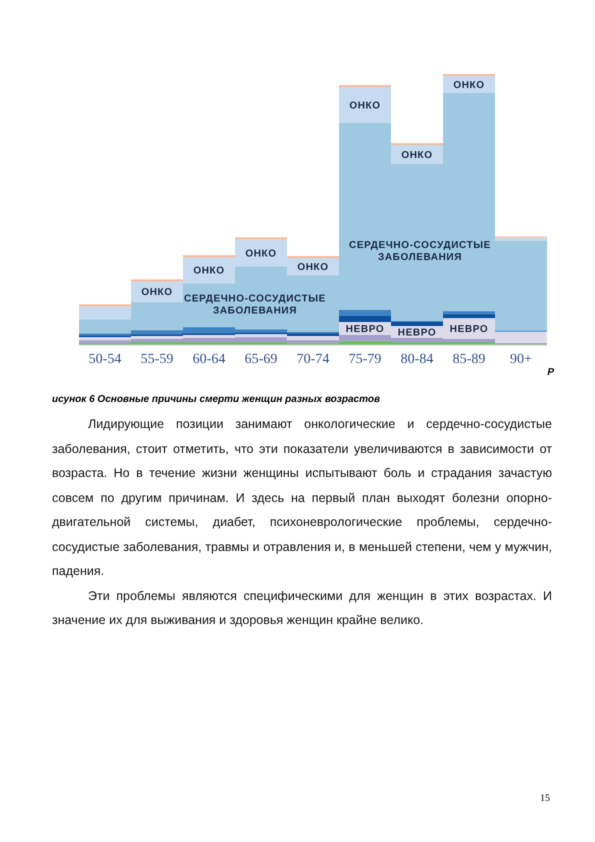  I want to click on text: Эти проблемы являются специфическими для женщин в этих возрастах. И значение их для выживания и здоровья женщин крайне велико., so click(302, 608).